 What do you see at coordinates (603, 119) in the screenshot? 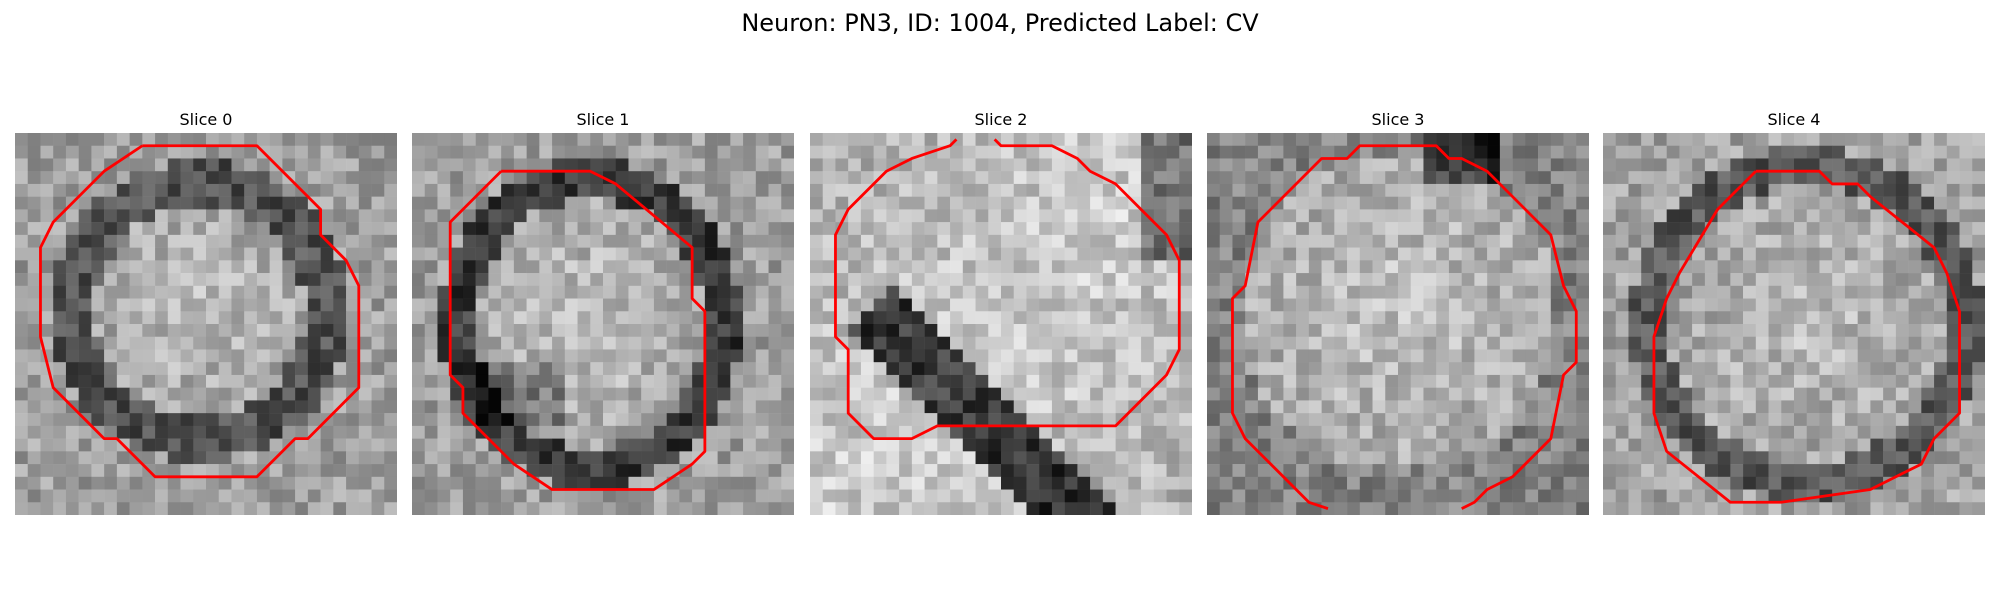
I see `slice-title-1: Slice 1` at bounding box center [603, 119].